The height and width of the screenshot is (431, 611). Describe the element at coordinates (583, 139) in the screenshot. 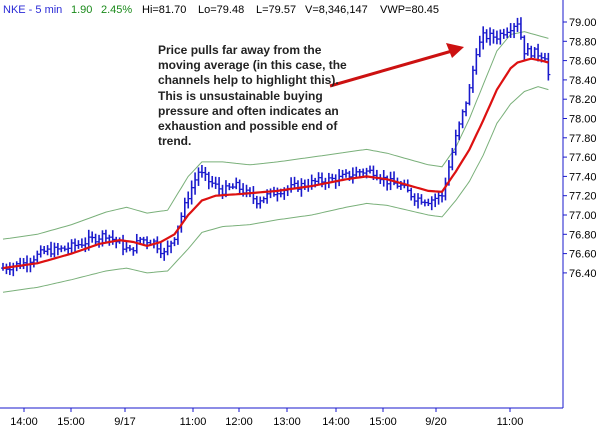

I see `y-tick-label: 77.80` at that location.